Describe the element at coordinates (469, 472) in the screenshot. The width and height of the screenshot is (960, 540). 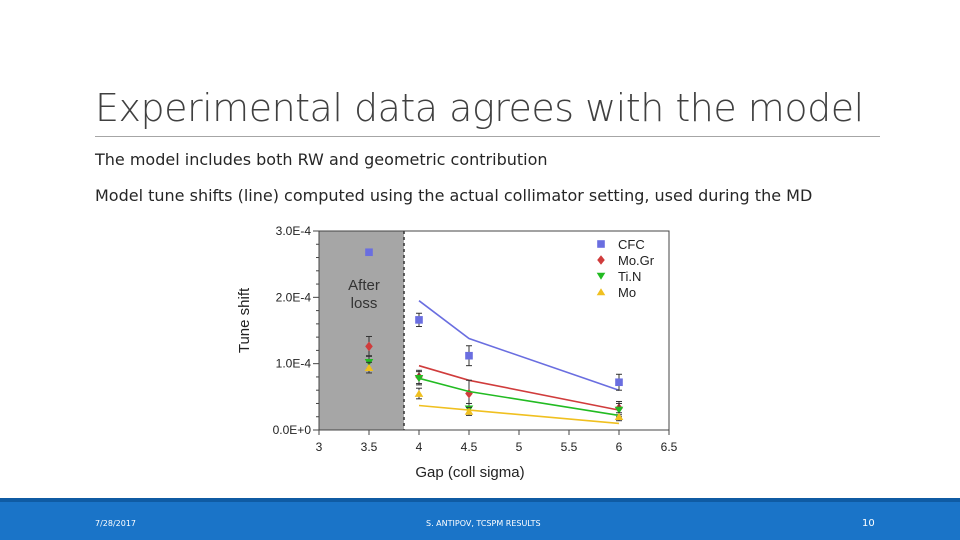
I see `x-axis-label: Gap (coll sigma)` at that location.